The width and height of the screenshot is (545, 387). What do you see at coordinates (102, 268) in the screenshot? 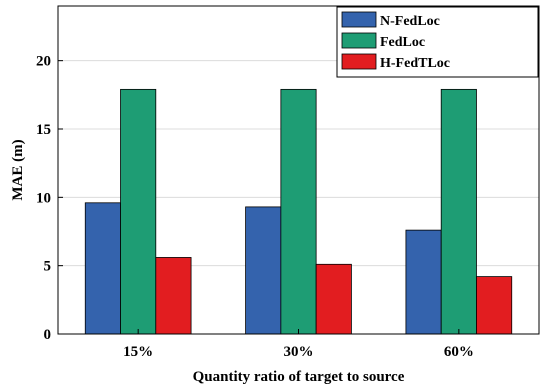
I see `bar-n-fedloc-15pct` at bounding box center [102, 268].